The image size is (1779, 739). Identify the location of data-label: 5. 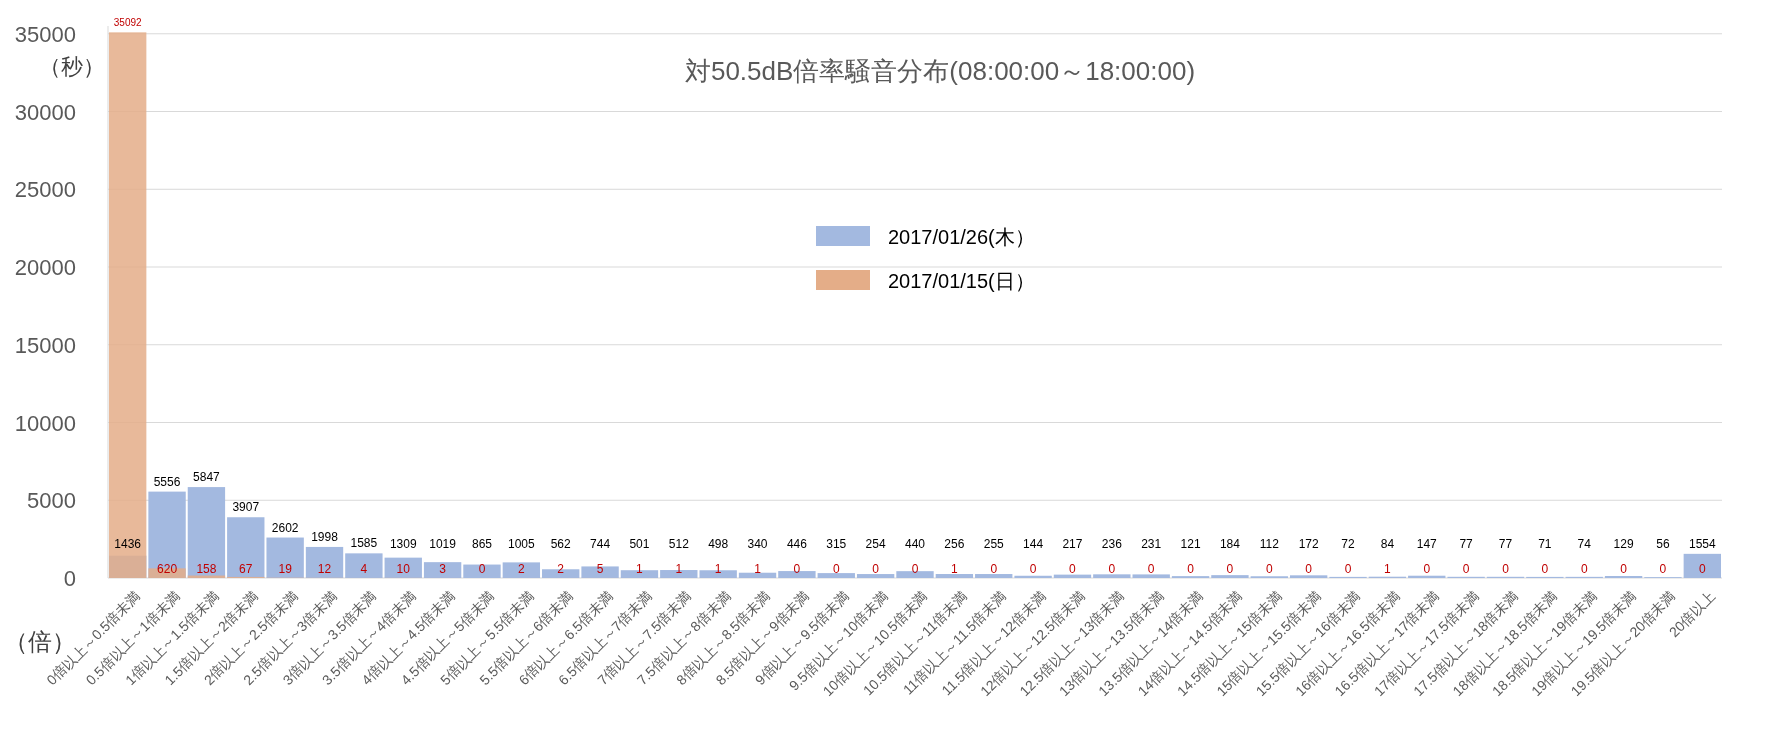
(600, 569).